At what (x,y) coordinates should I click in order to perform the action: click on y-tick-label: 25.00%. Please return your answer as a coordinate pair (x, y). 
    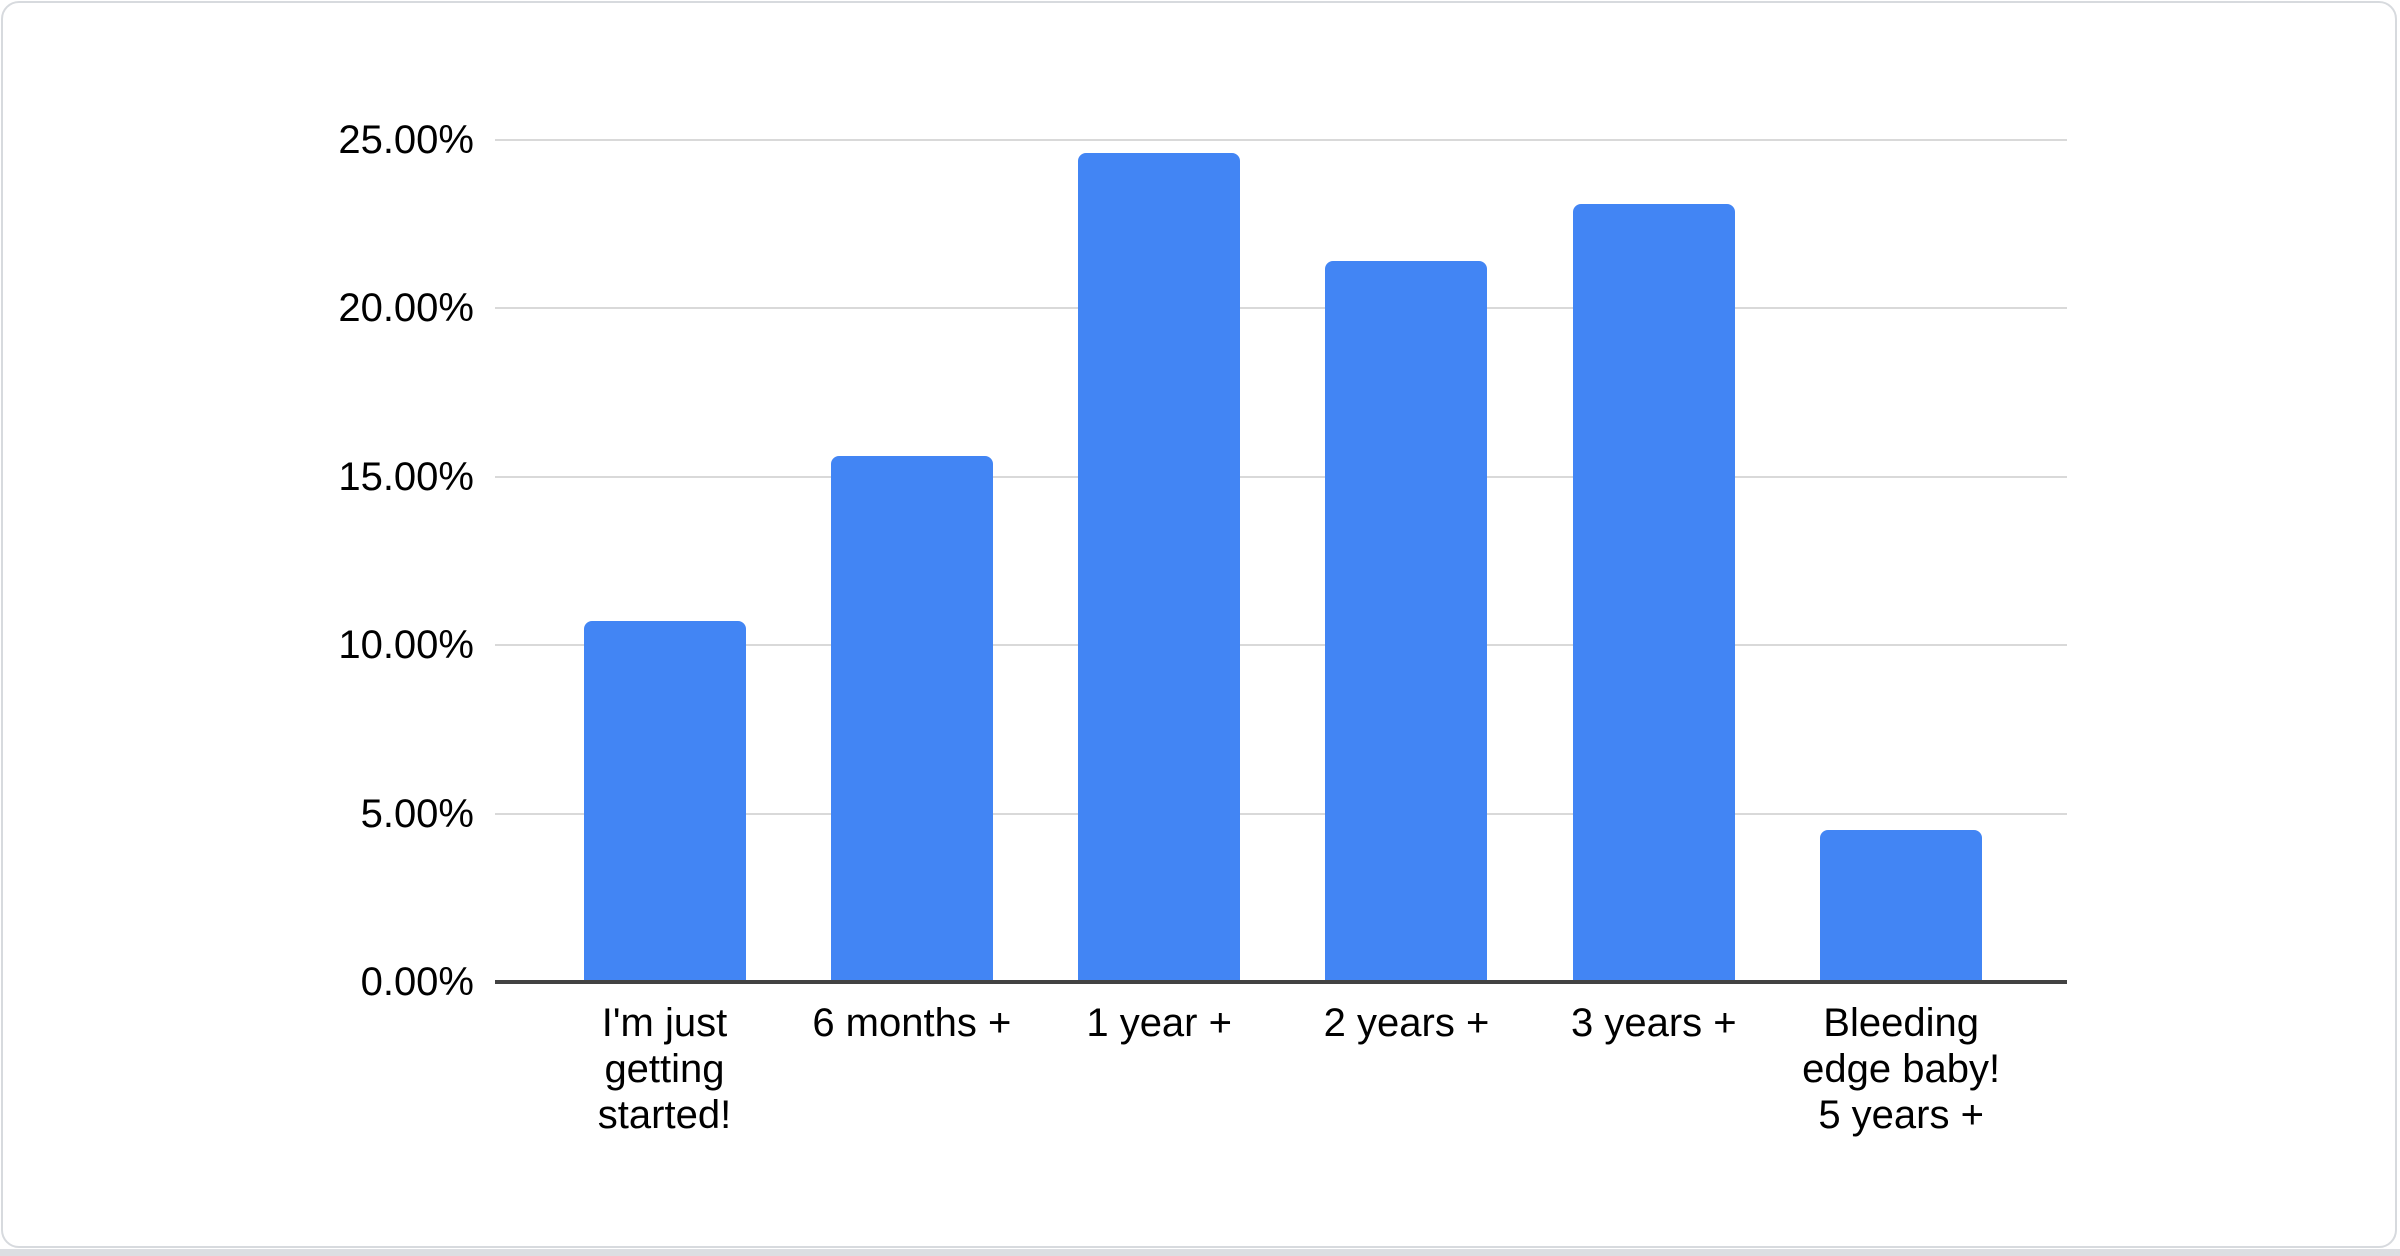
    Looking at the image, I should click on (406, 139).